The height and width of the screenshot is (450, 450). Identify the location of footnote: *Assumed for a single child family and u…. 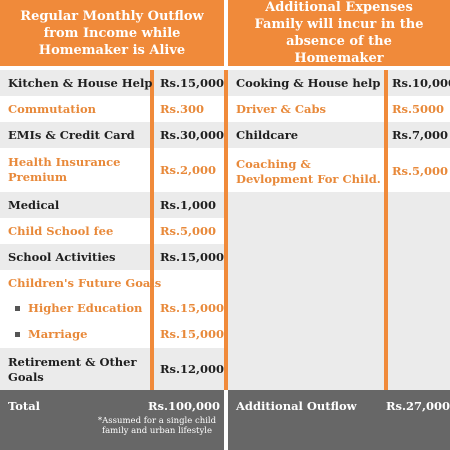
(157, 426).